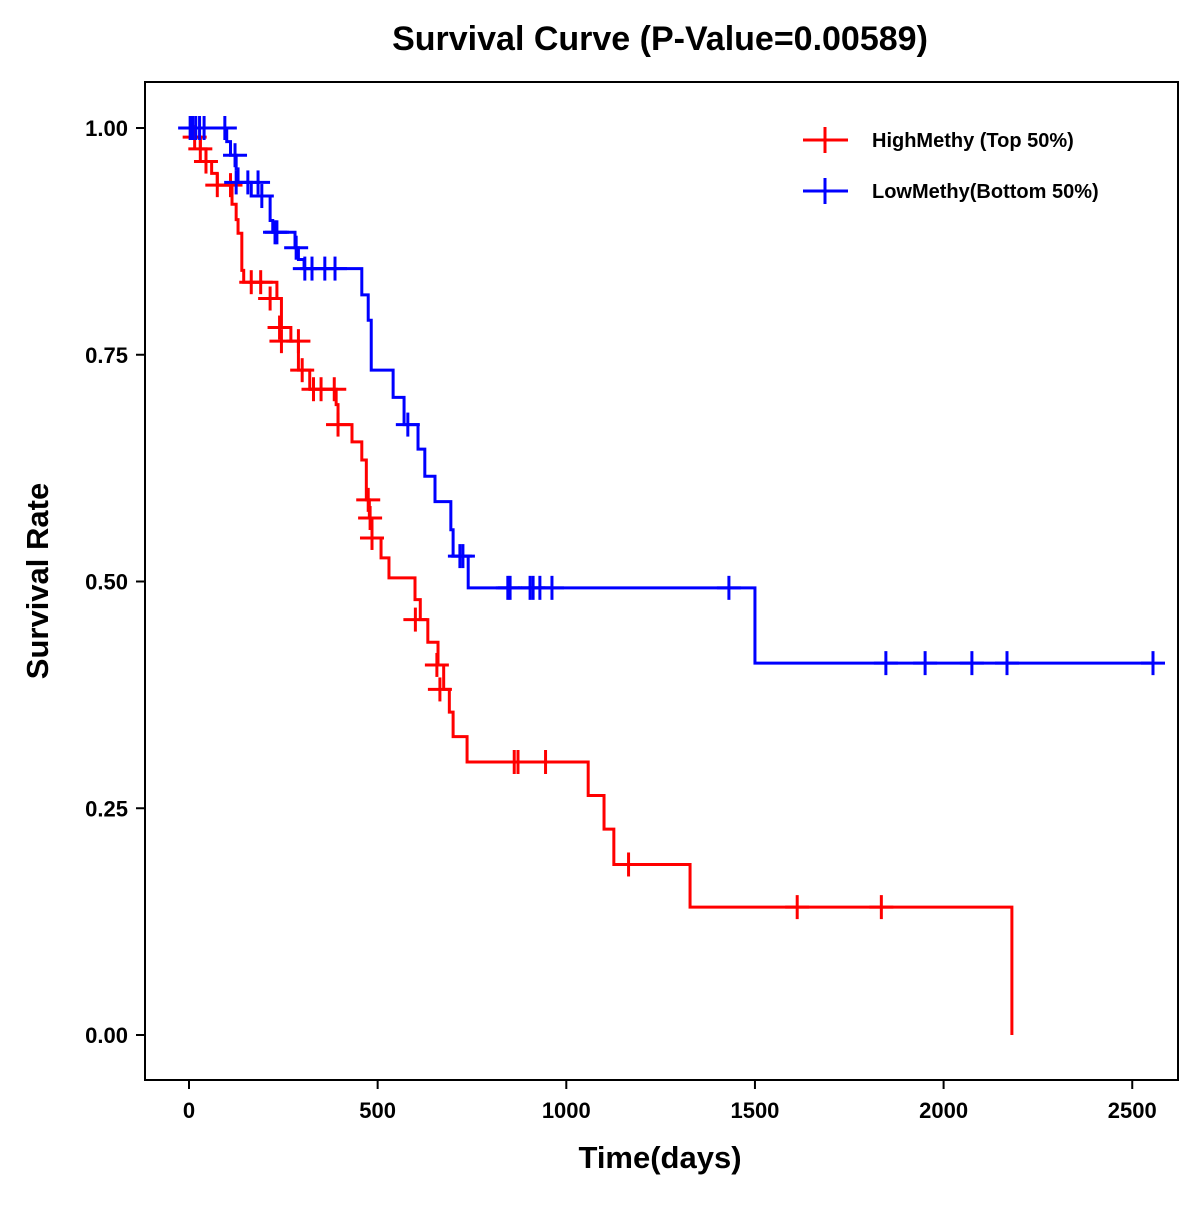 This screenshot has height=1205, width=1200. Describe the element at coordinates (106, 355) in the screenshot. I see `y-tick-label: 0.75` at that location.